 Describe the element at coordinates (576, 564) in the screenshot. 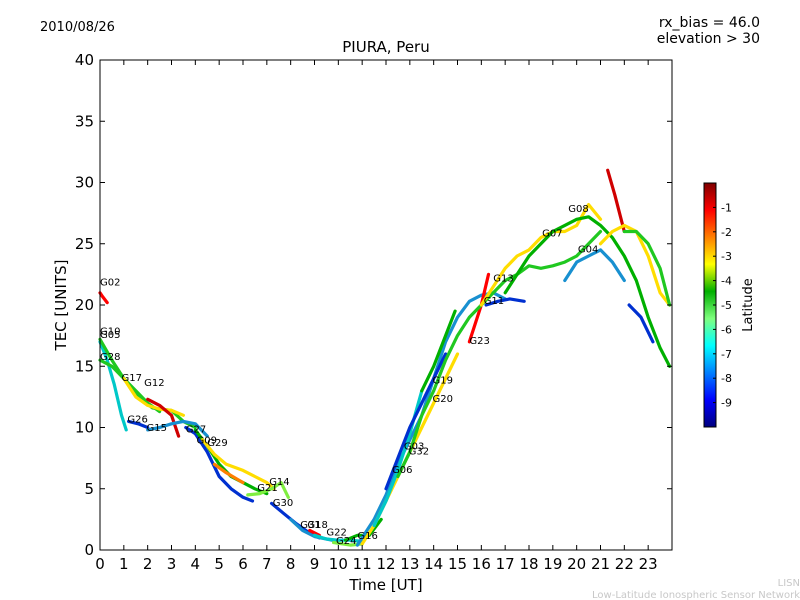

I see `x-tick-label: 20` at that location.